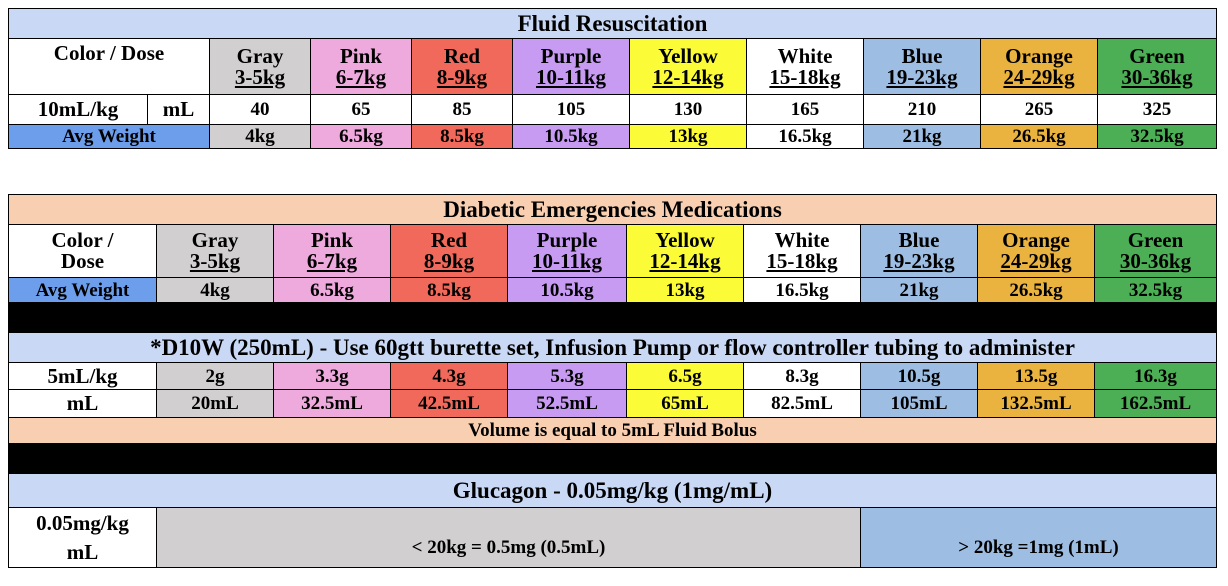 The image size is (1228, 586). I want to click on weight-range: 6-7kg, so click(332, 261).